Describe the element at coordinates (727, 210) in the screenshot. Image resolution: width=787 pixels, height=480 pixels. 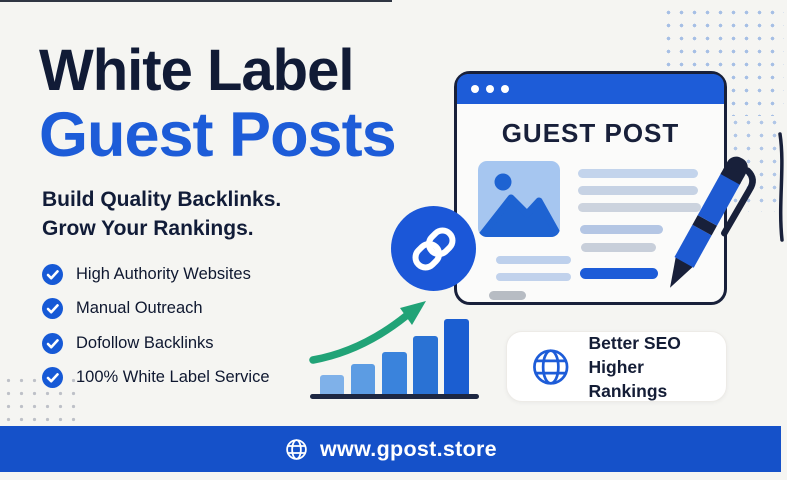
I see `pen-icon` at that location.